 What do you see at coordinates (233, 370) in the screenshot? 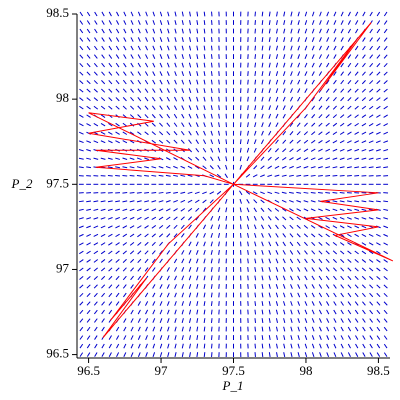
I see `x-tick-label: 97.5` at bounding box center [233, 370].